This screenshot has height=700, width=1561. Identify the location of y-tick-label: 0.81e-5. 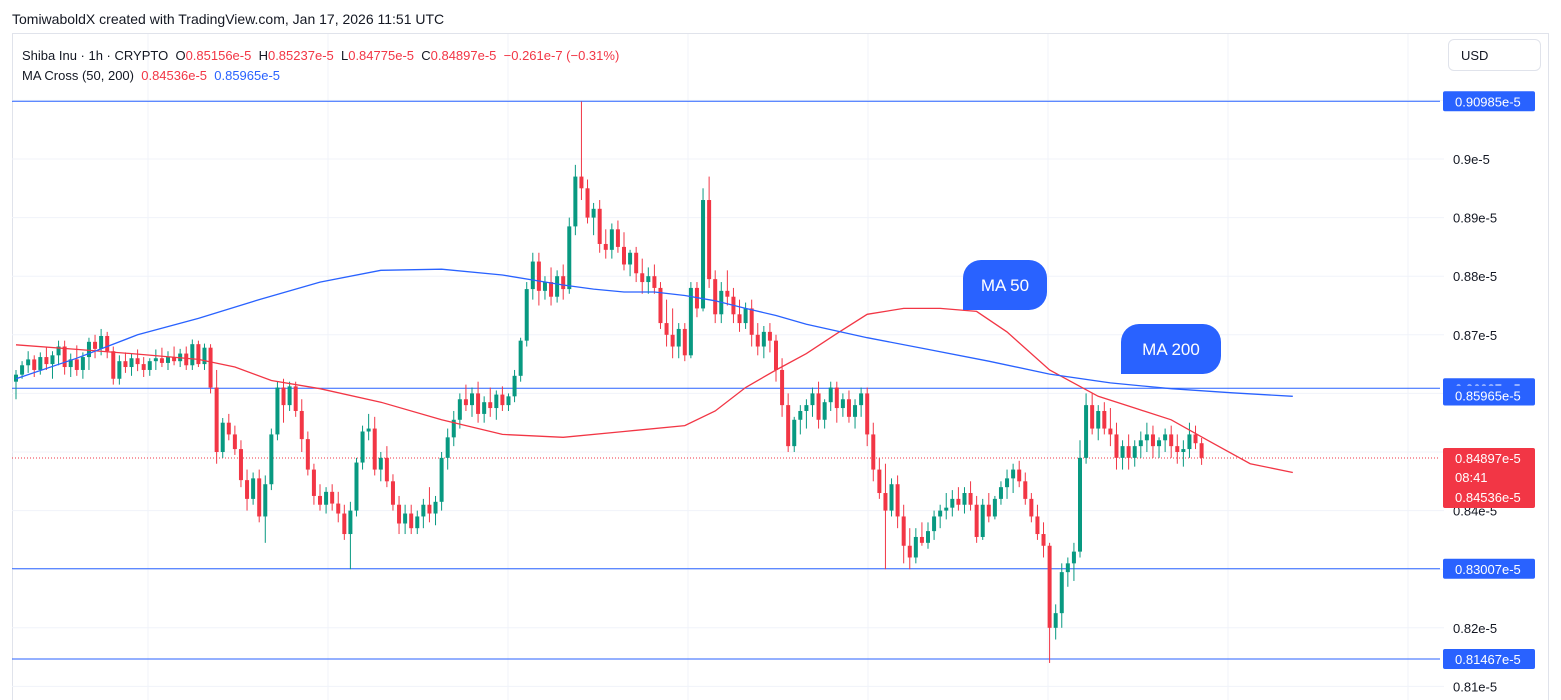
(1475, 686).